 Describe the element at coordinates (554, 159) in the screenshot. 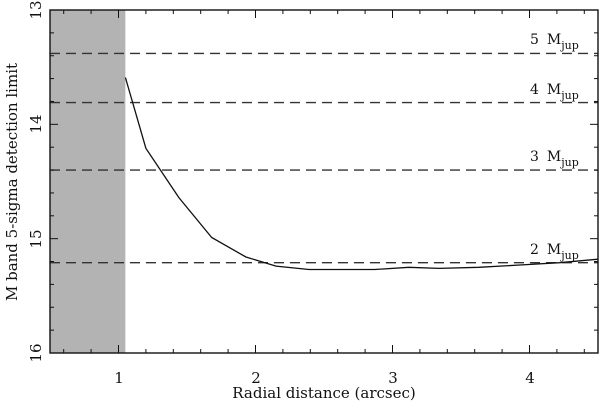

I see `ref-label-3mjup: 3 Mjup` at that location.